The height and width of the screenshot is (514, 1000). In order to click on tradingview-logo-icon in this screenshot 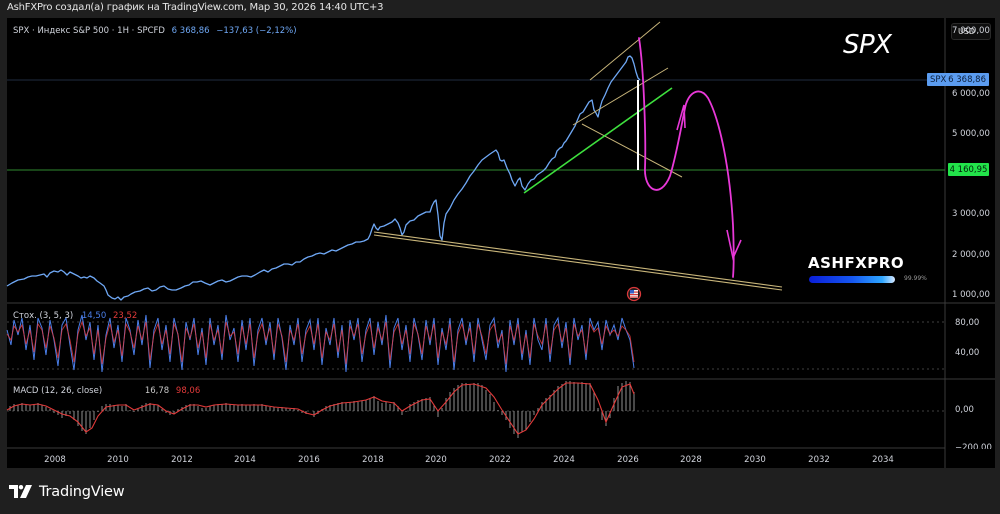, I will do `click(20, 491)`.